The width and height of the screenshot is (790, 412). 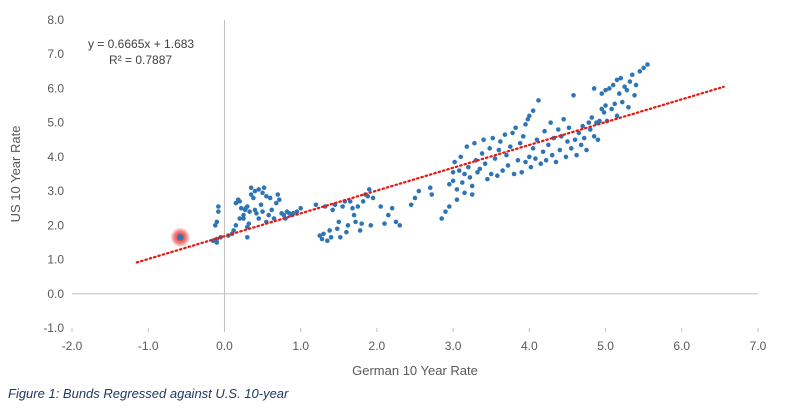 What do you see at coordinates (53, 328) in the screenshot?
I see `y-tick-label: -1.0` at bounding box center [53, 328].